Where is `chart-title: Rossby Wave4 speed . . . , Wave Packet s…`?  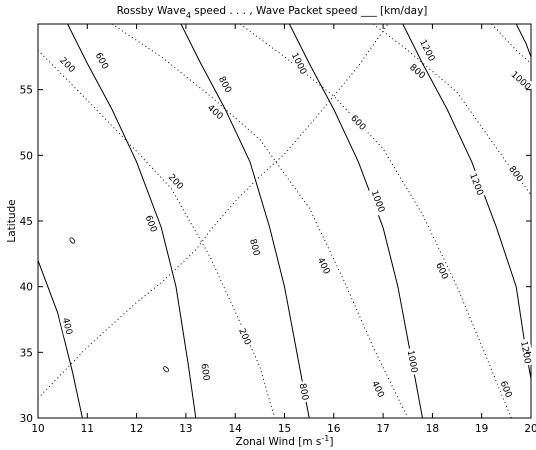 chart-title: Rossby Wave4 speed . . . , Wave Packet s… is located at coordinates (272, 12).